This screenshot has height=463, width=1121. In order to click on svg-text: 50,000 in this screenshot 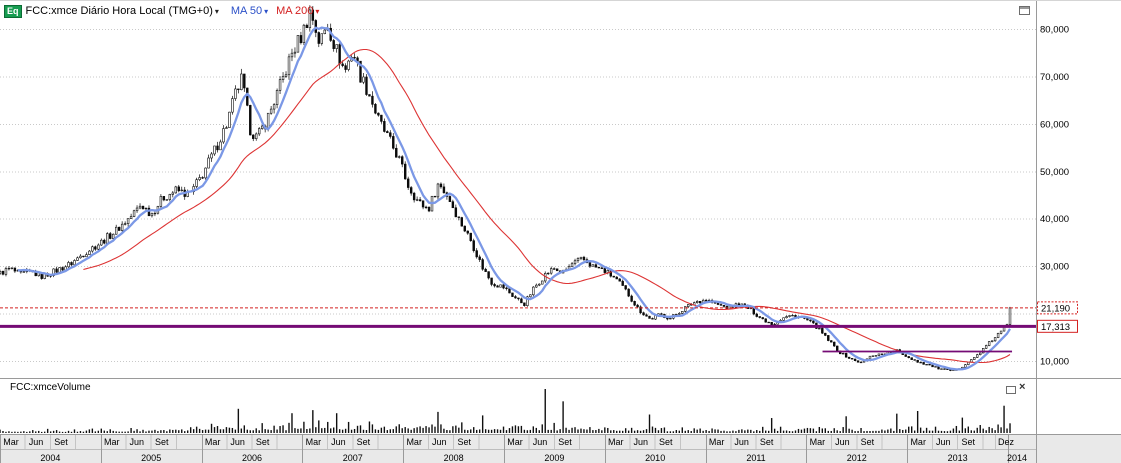, I will do `click(1054, 172)`.